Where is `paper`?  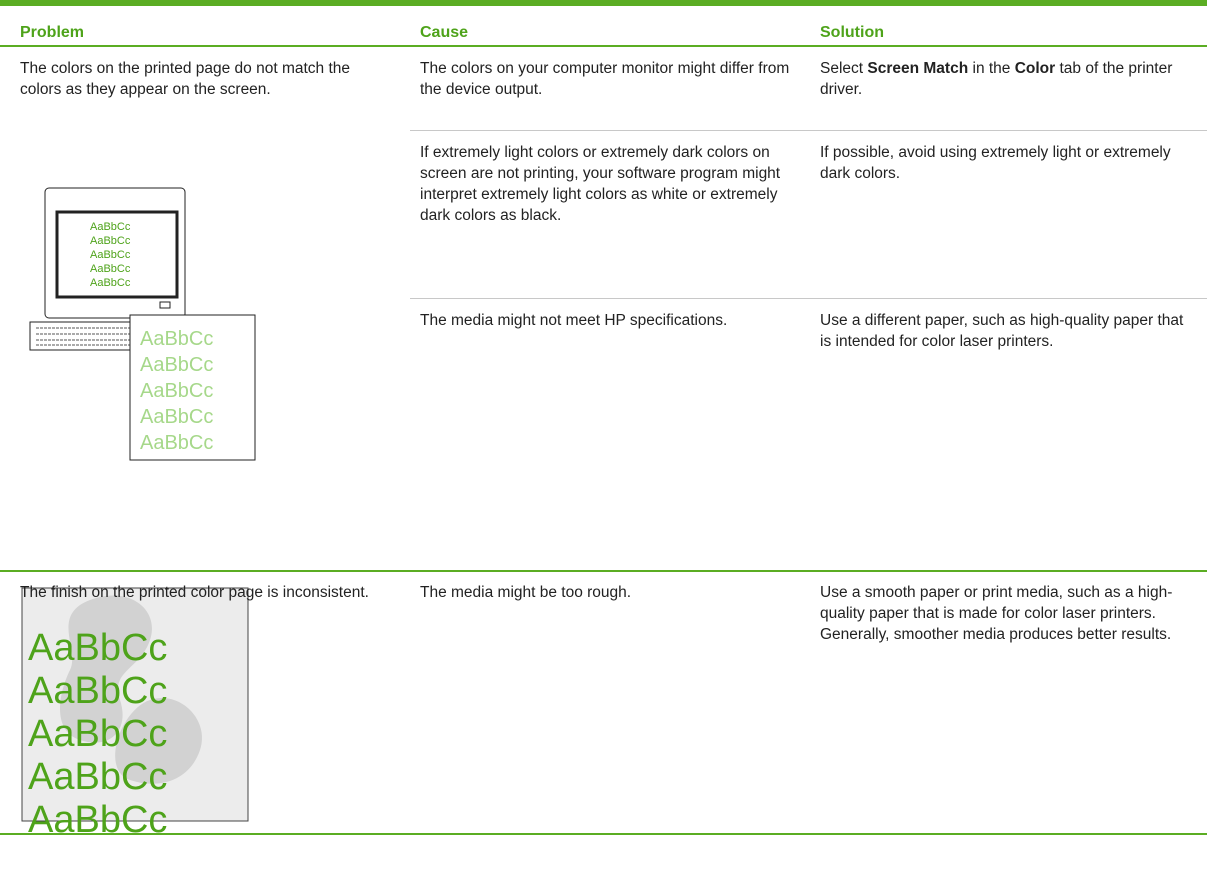
paper is located at coordinates (192, 387).